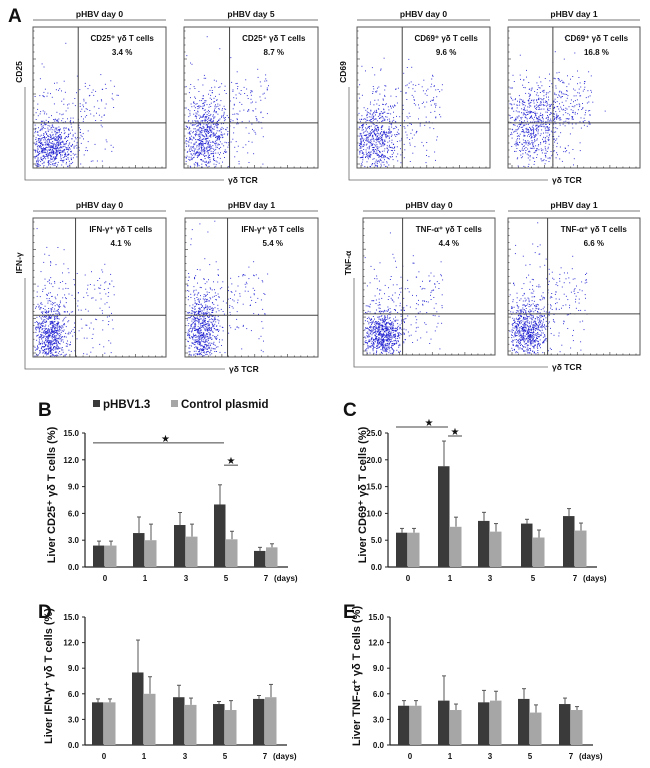  I want to click on gate-percent: 3.4 %, so click(122, 52).